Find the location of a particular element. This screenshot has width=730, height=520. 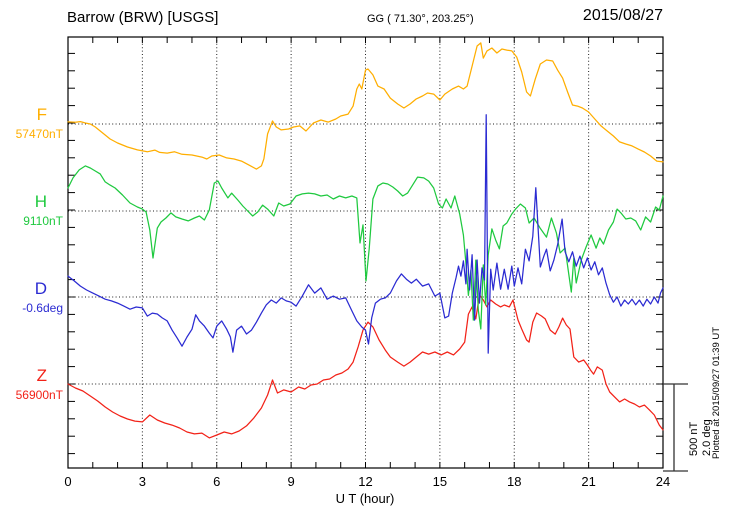

geographic-coordinates: GG ( 71.30°, 203.25°) is located at coordinates (420, 19).